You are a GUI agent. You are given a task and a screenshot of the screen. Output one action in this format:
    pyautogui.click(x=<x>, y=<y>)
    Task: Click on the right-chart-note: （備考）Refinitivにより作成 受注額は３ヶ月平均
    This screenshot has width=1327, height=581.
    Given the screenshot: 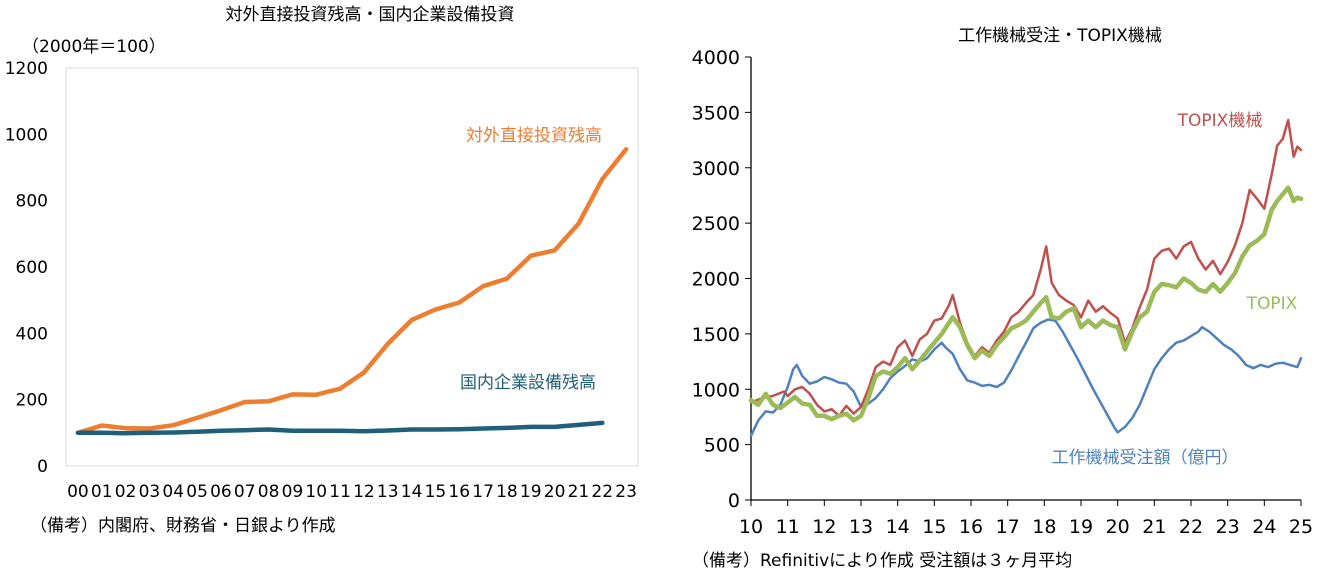 What is the action you would take?
    pyautogui.click(x=882, y=561)
    